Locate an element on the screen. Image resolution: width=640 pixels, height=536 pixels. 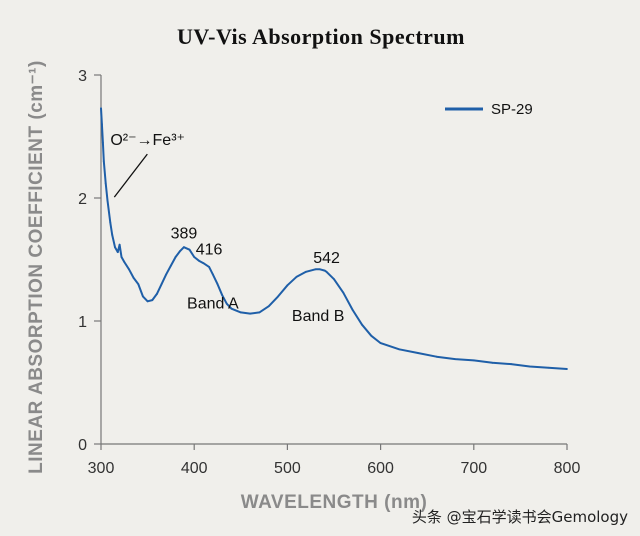
annotation-leader-line is located at coordinates (130, 175).